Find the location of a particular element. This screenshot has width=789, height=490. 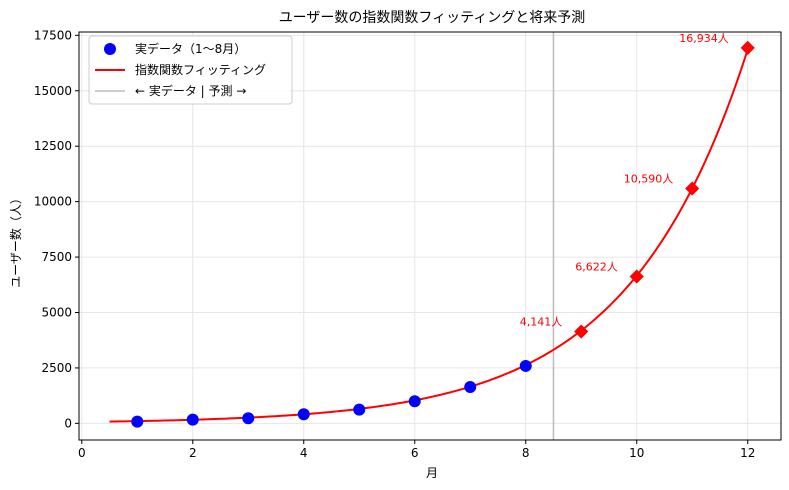

y-tick-label: 12500 is located at coordinates (53, 146).